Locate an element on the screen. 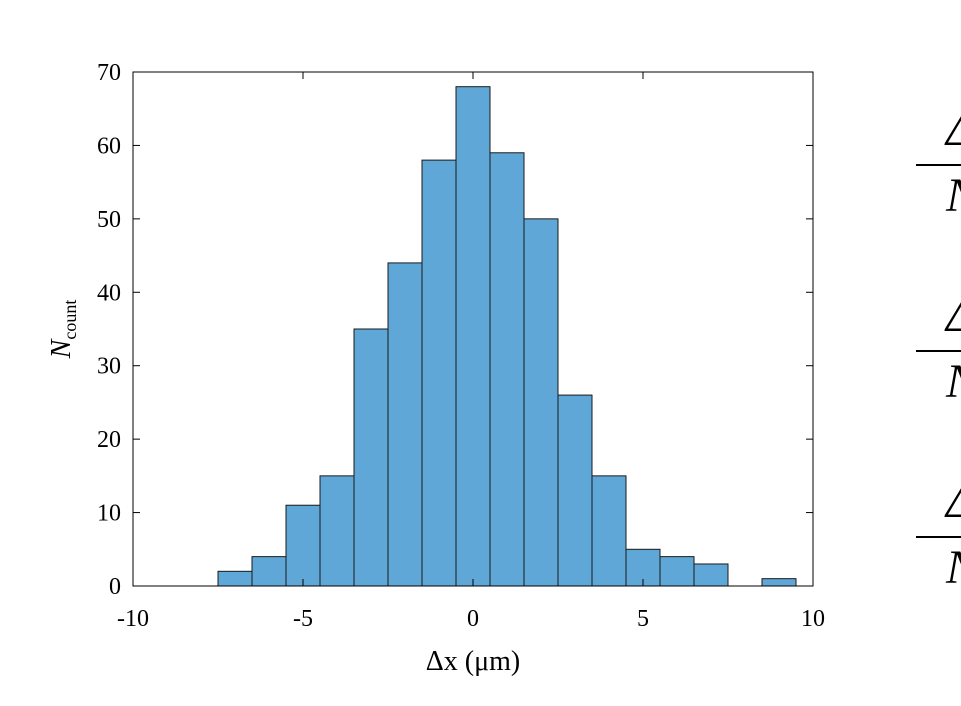  x-tick-label: -5 is located at coordinates (303, 619).